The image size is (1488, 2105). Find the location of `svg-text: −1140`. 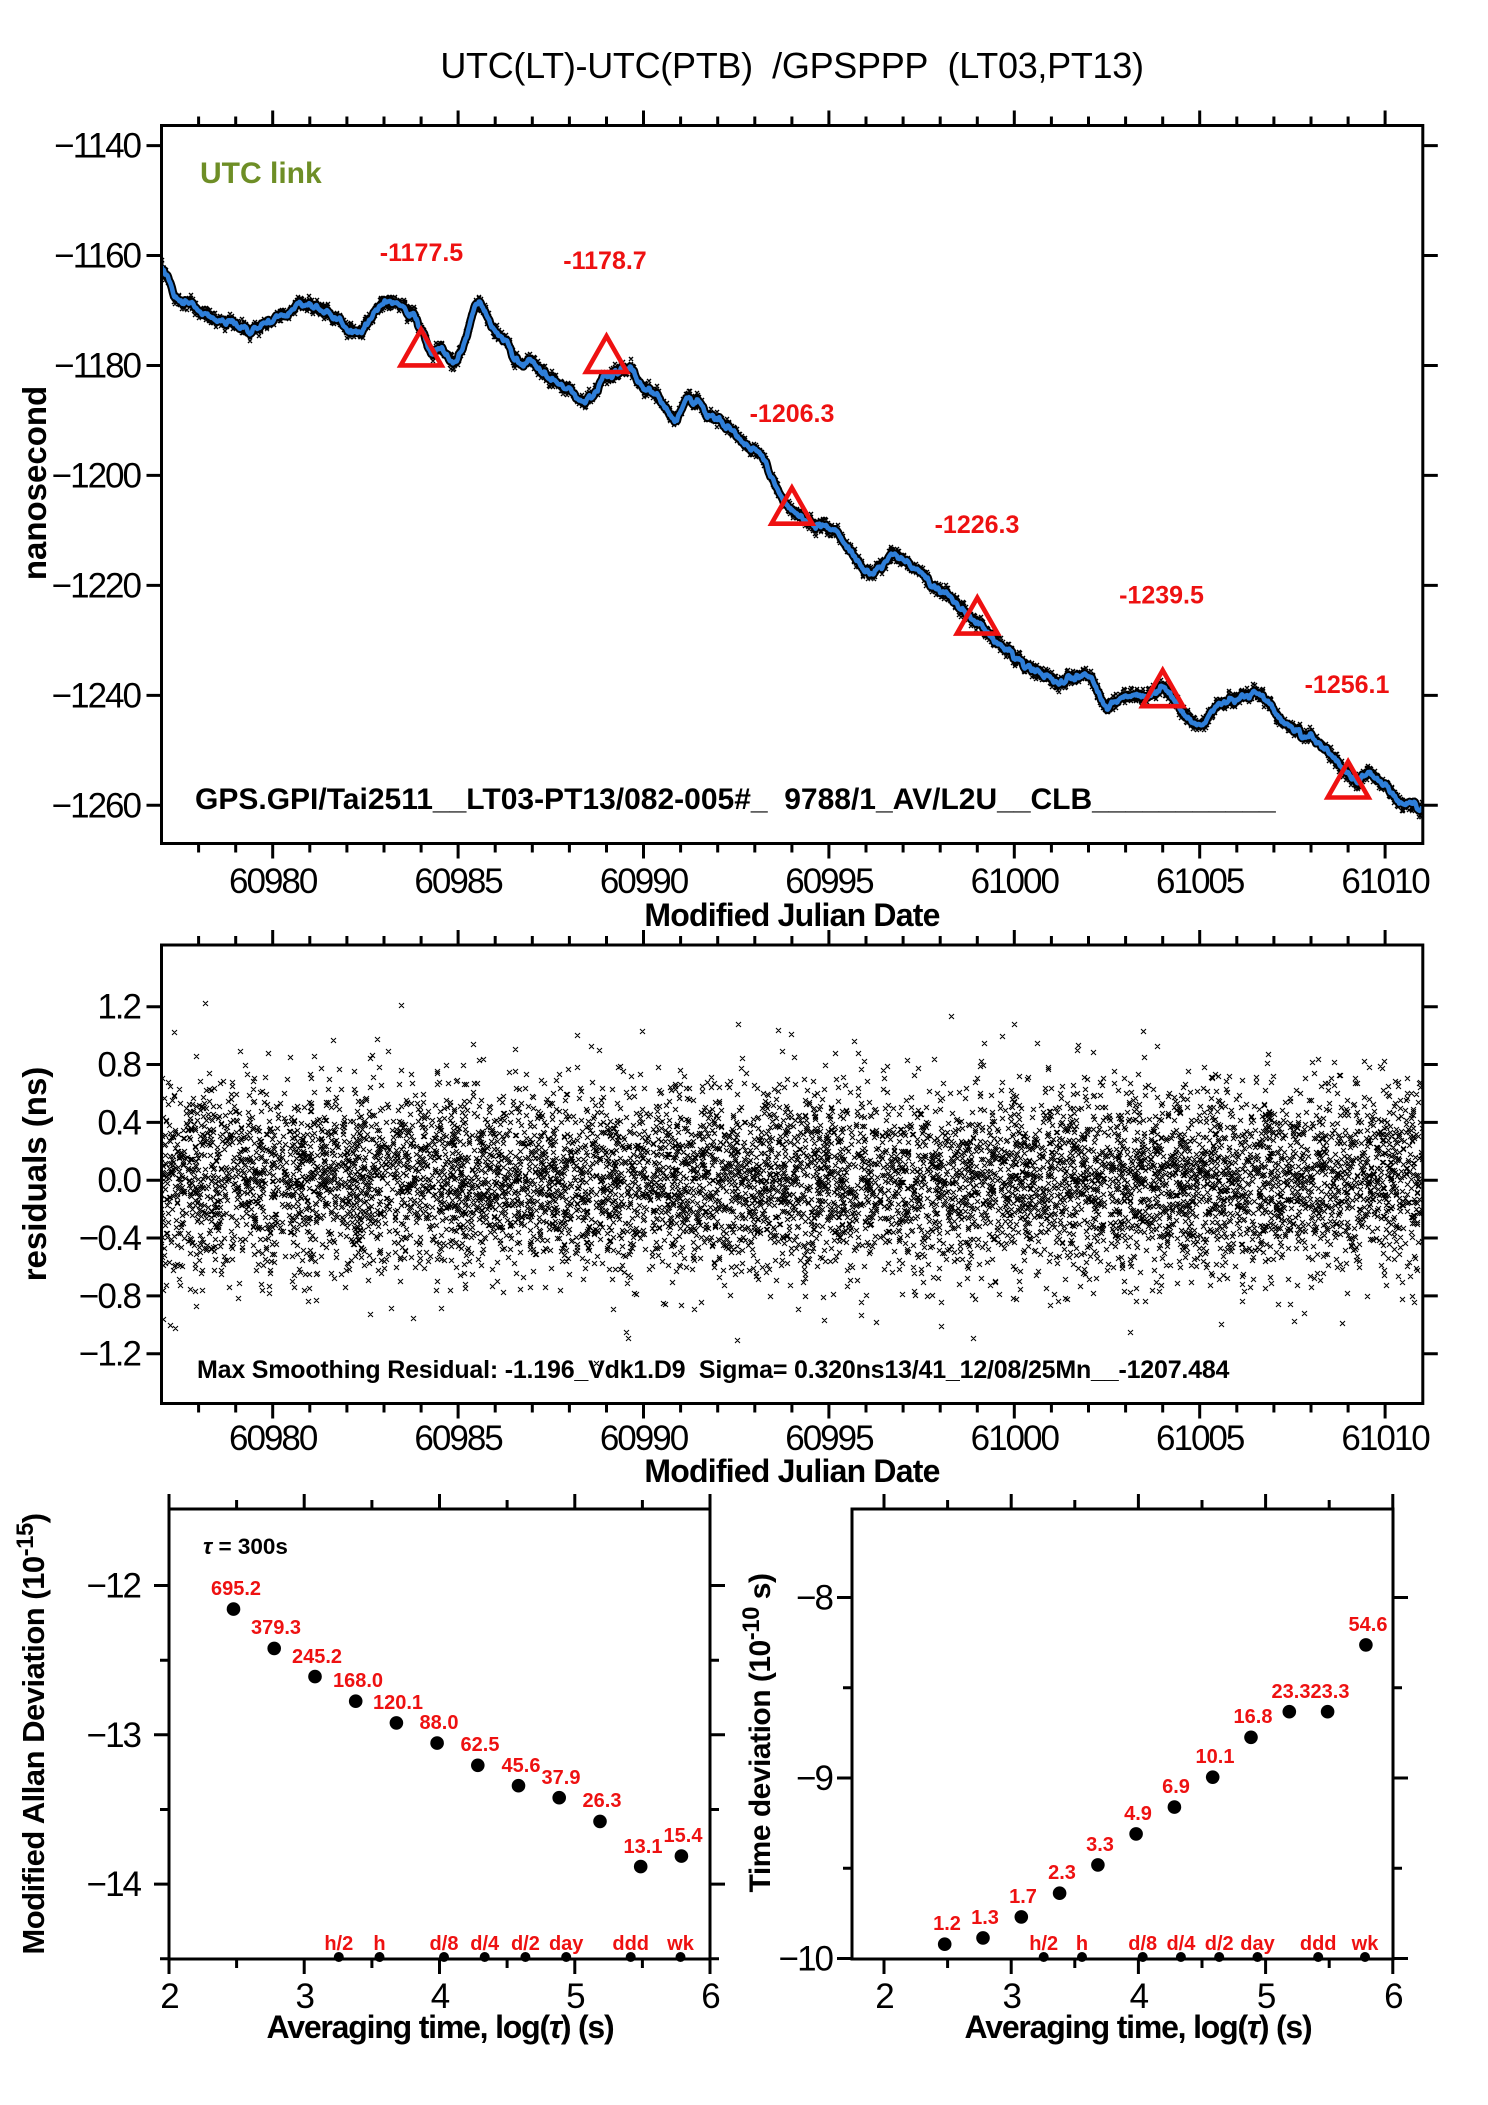

svg-text: −1140 is located at coordinates (97, 146).